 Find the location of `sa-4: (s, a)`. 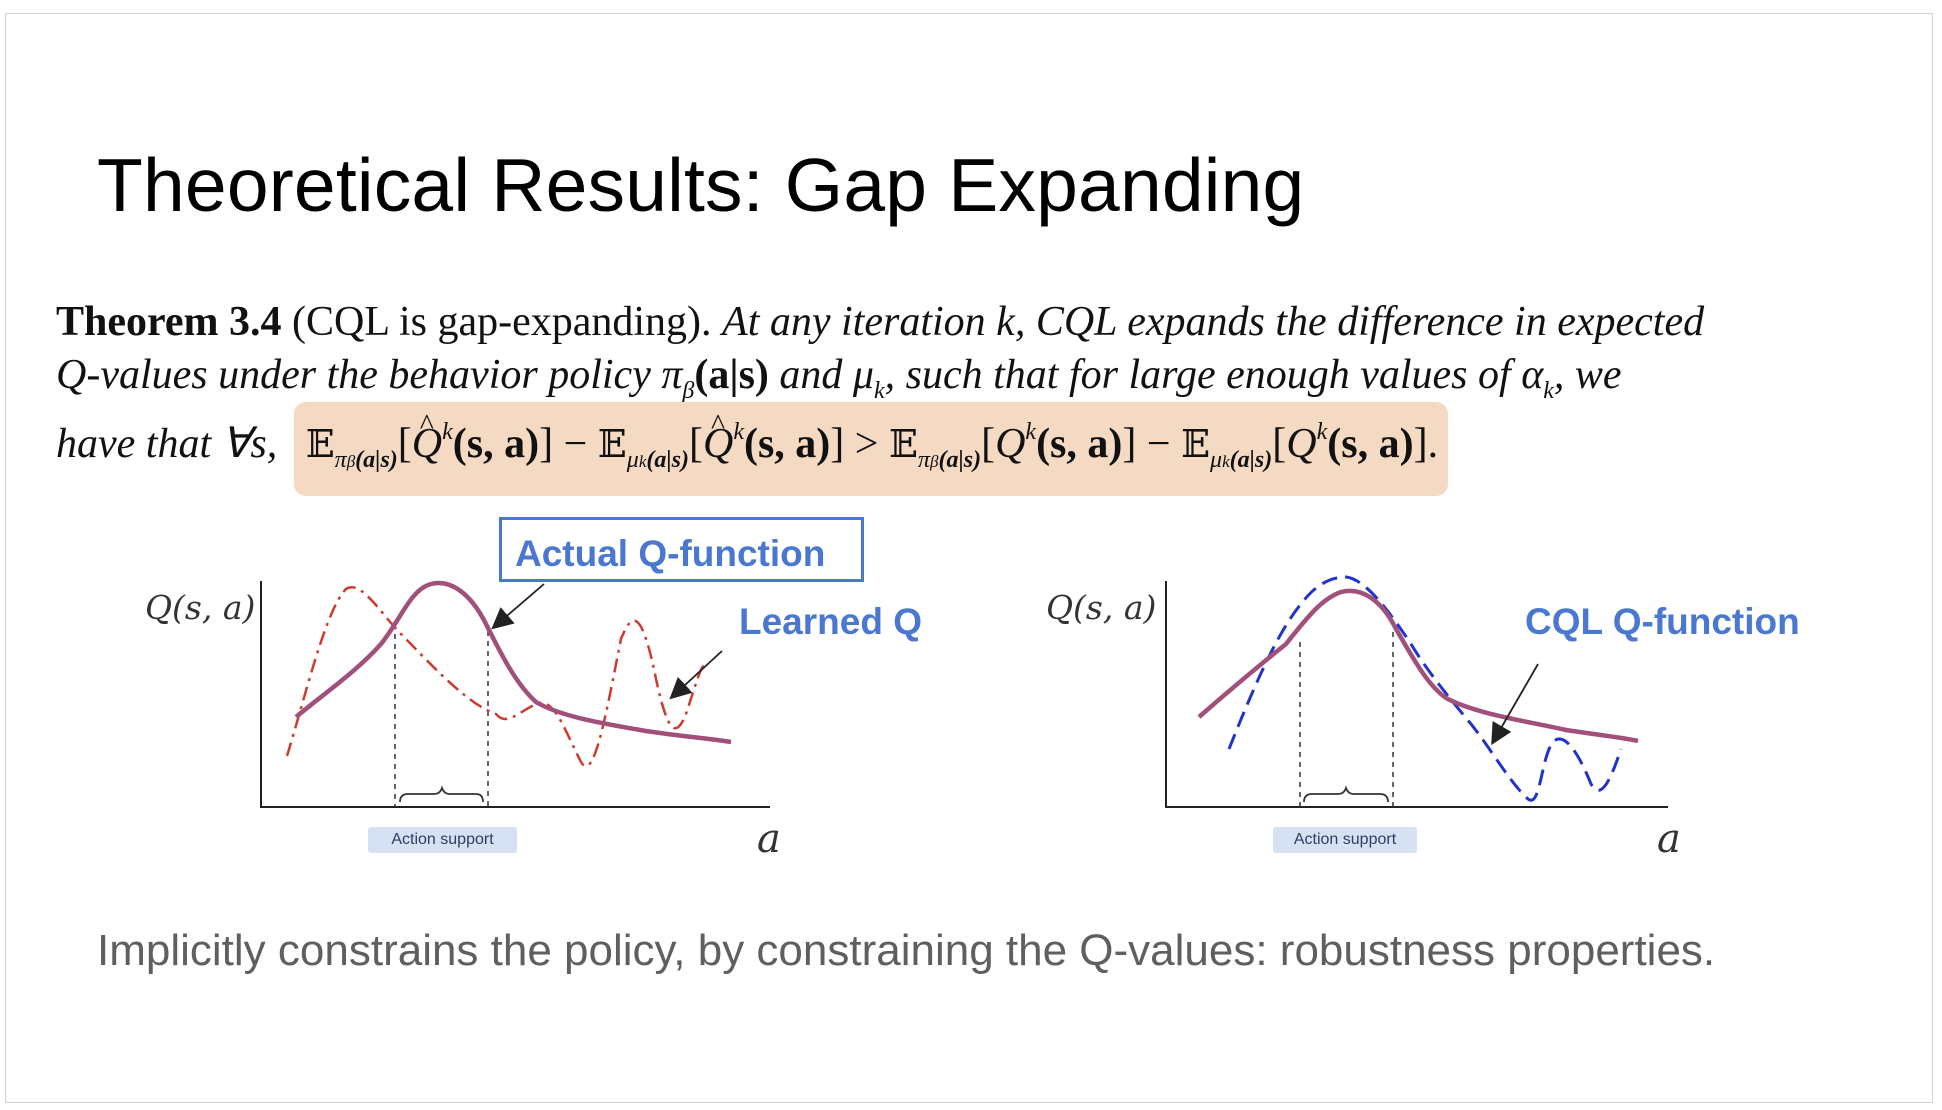

sa-4: (s, a) is located at coordinates (1370, 444).